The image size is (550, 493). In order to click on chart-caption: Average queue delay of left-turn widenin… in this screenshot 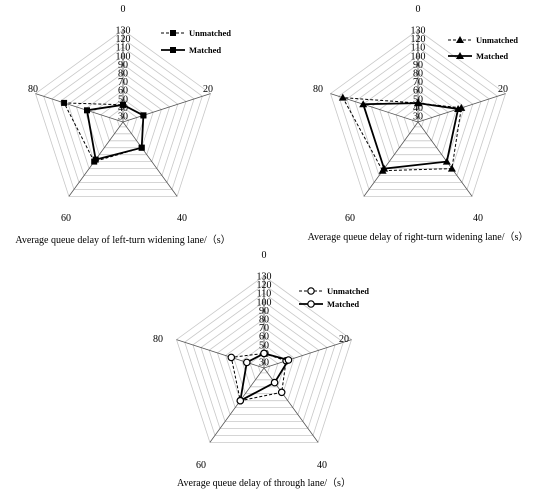, I will do `click(122, 240)`.